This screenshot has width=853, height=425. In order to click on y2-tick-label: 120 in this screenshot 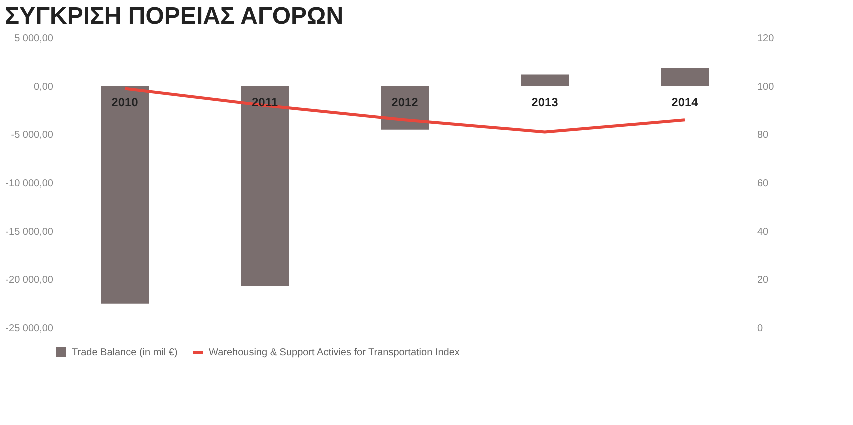, I will do `click(766, 39)`.